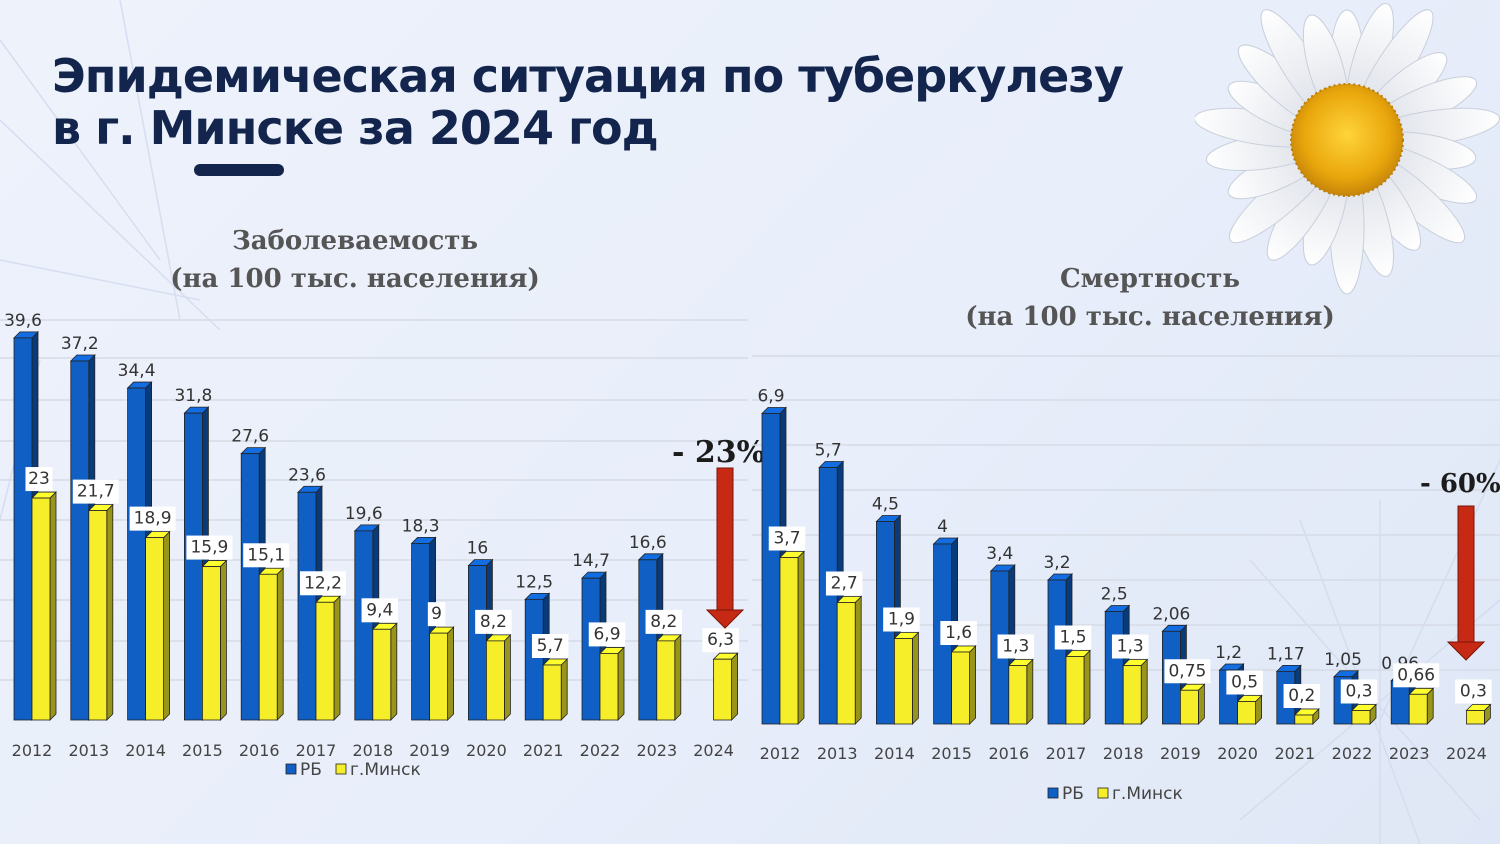 The image size is (1500, 844). Describe the element at coordinates (1171, 614) in the screenshot. I see `svg-text: 2,06` at that location.